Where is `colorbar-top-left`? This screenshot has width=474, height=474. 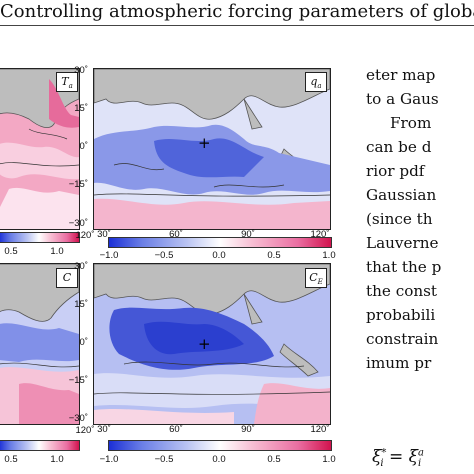 colorbar-top-left is located at coordinates (40, 237).